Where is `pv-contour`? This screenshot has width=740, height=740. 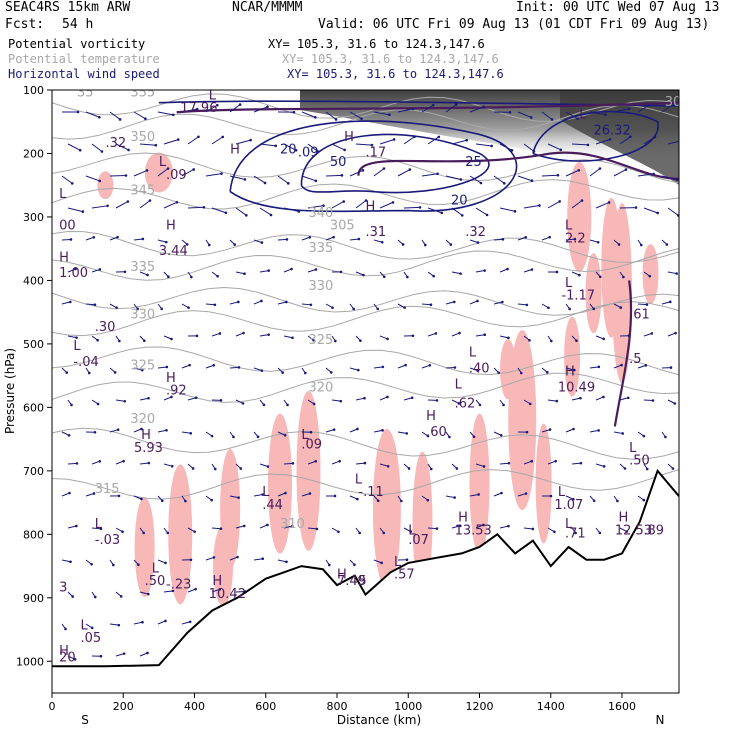 pv-contour is located at coordinates (427, 107).